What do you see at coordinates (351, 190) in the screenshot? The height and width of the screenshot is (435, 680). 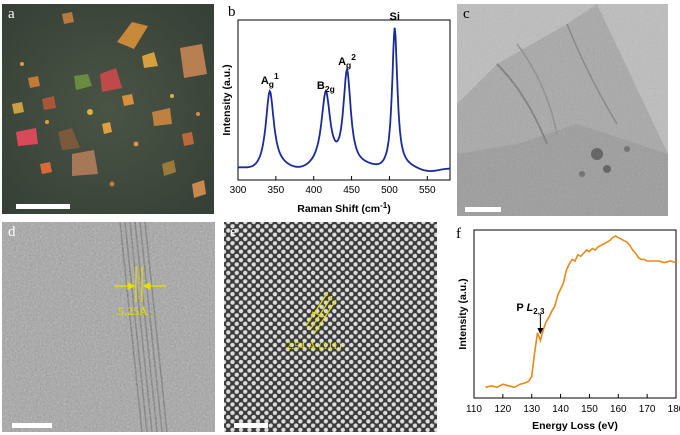 I see `x-tick-label: 450` at bounding box center [351, 190].